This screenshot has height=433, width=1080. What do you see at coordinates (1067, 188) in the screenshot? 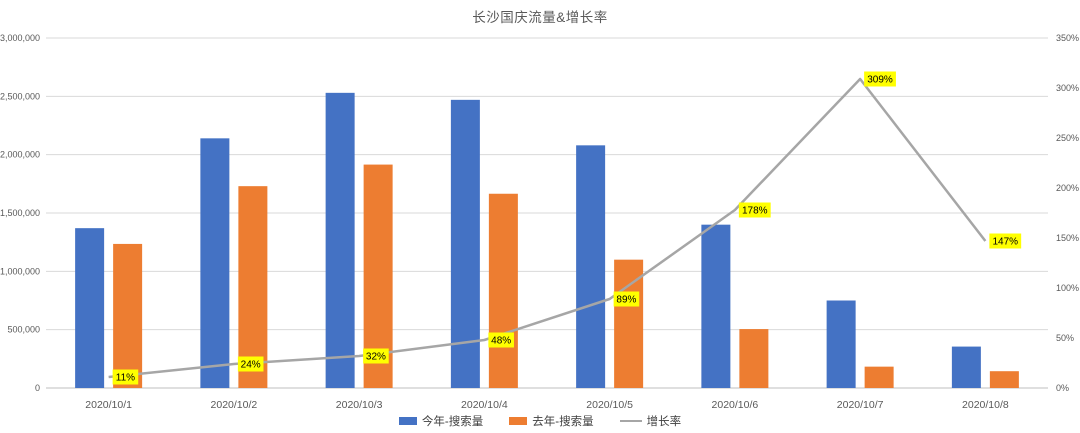
I see `y-right-tick-label: 200%` at bounding box center [1067, 188].